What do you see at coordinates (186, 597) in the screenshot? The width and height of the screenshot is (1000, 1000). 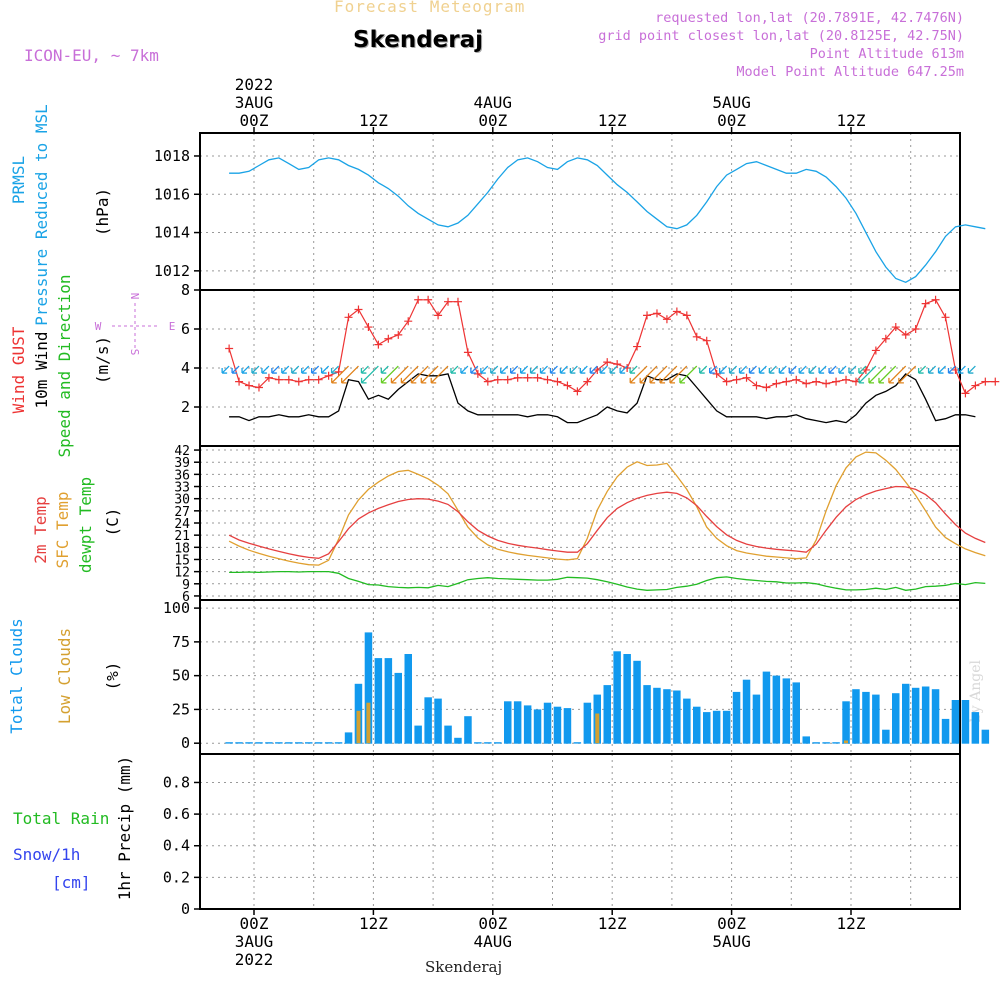 I see `temperature-ytick-label: 6` at bounding box center [186, 597].